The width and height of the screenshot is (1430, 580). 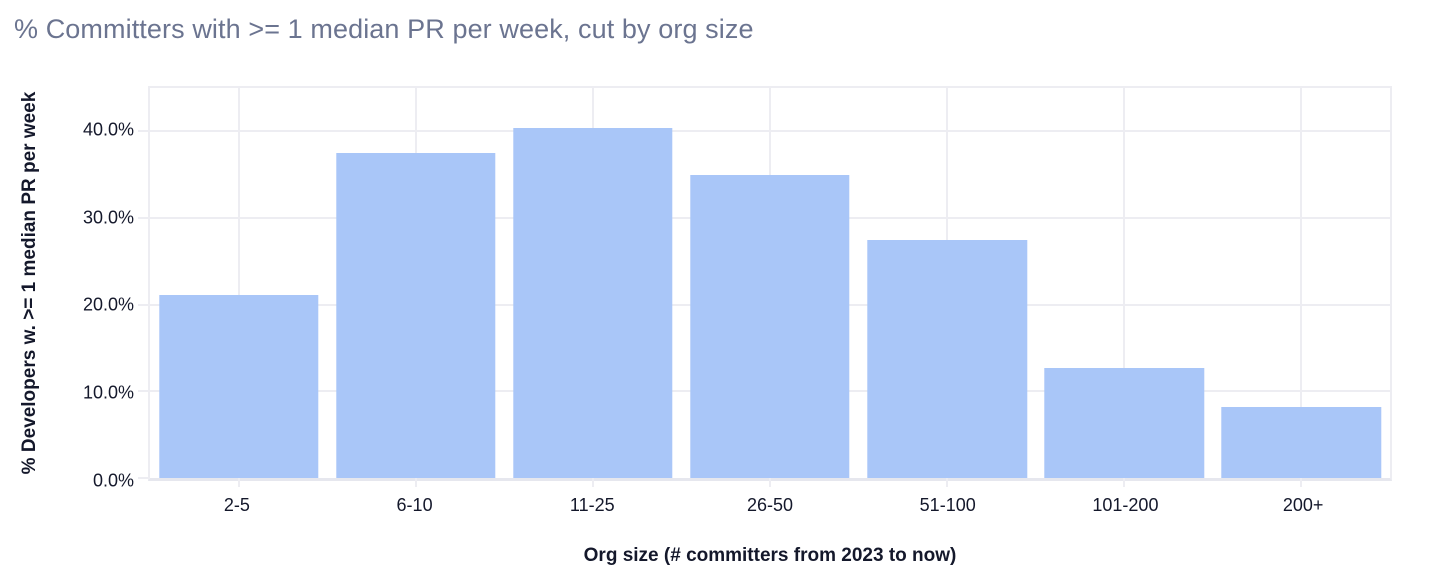 I want to click on x-tick-label-200+: 200+, so click(x=1303, y=505).